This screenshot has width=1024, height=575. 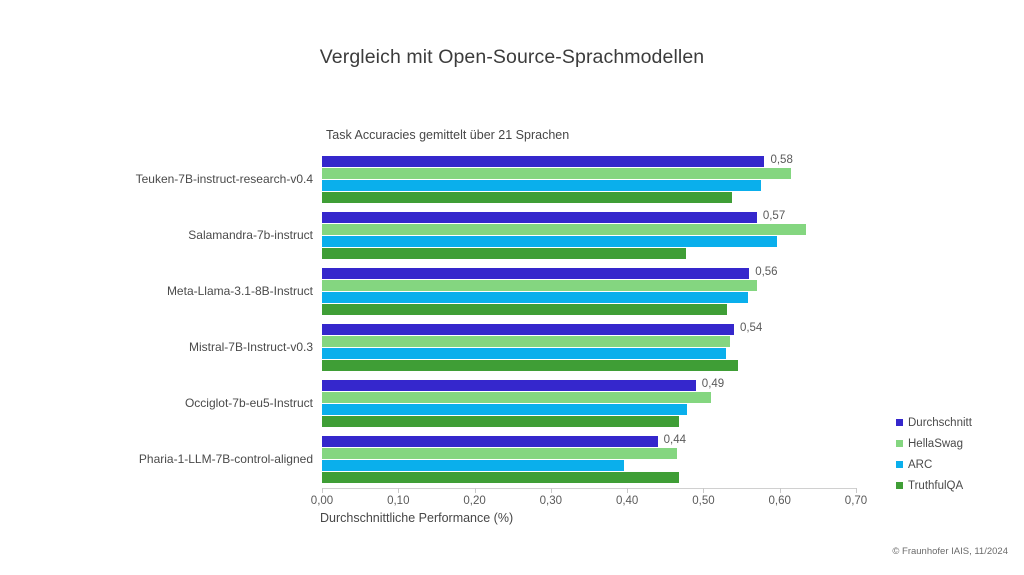 What do you see at coordinates (627, 501) in the screenshot?
I see `x-axis-tick-label: 0,40` at bounding box center [627, 501].